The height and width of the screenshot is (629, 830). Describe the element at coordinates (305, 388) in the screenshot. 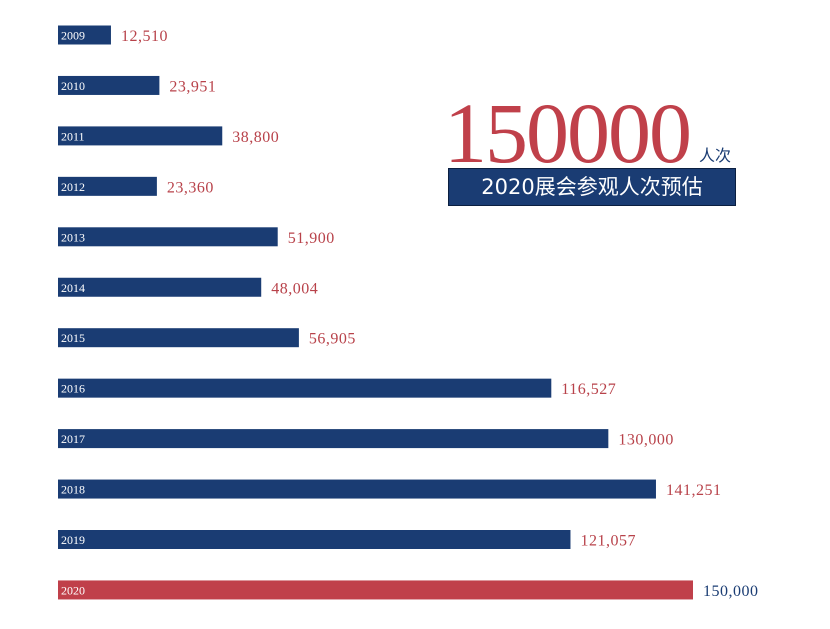

I see `bar-2016` at that location.